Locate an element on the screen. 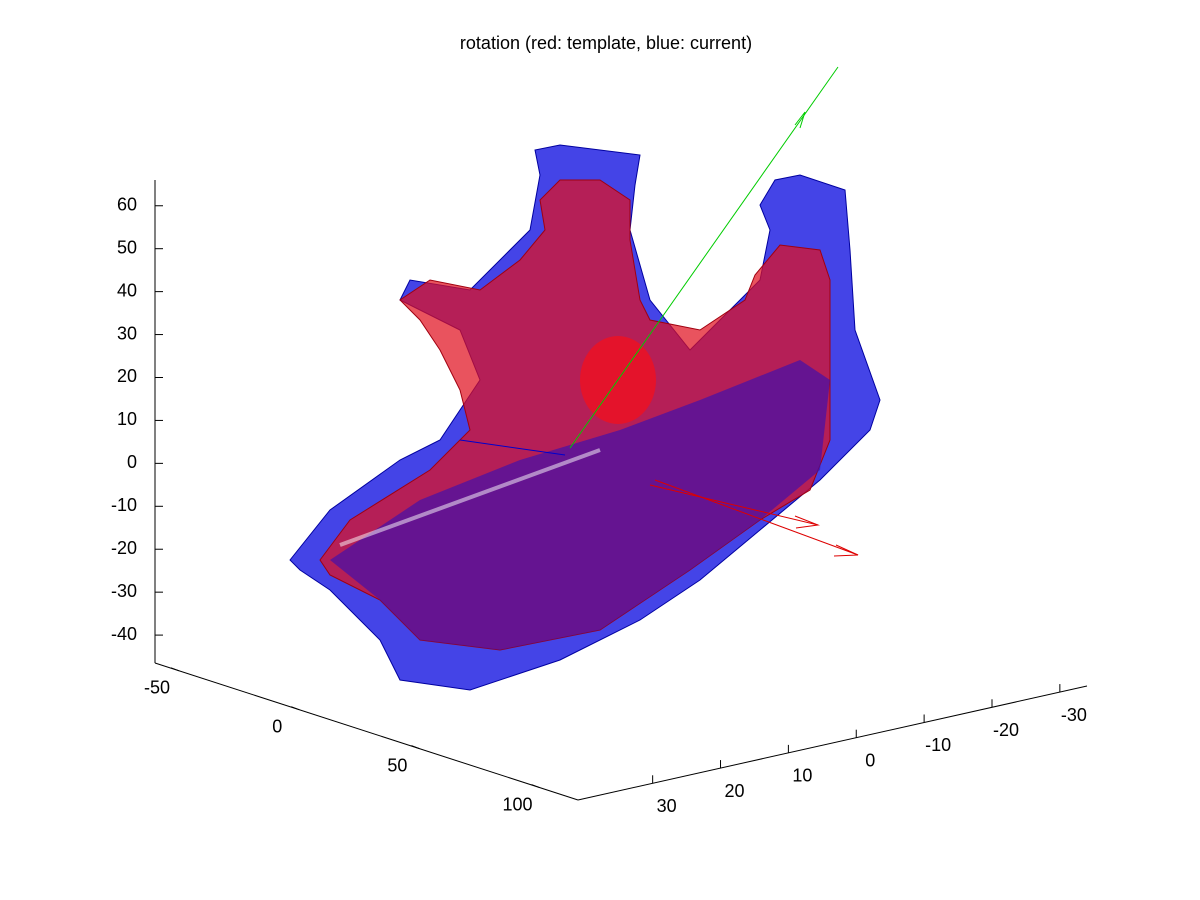 The image size is (1200, 900). x-tick-label: -50 is located at coordinates (157, 688).